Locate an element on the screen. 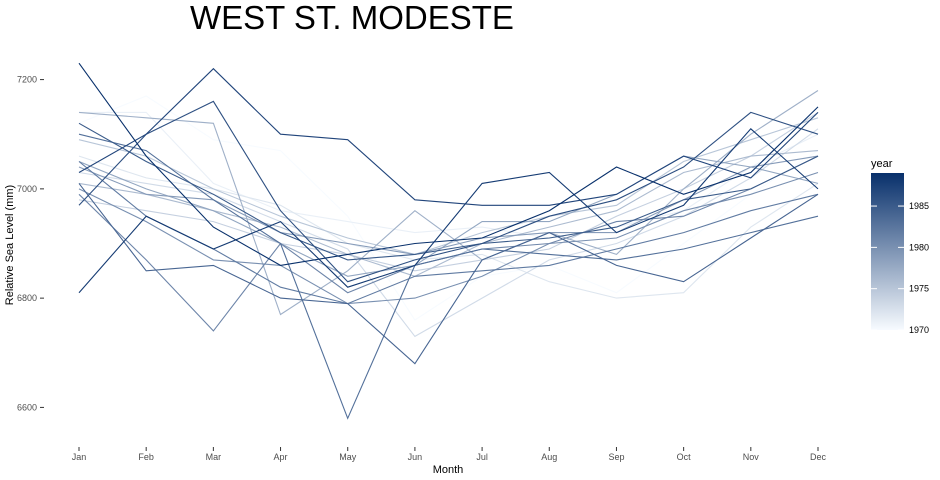 This screenshot has width=940, height=480. y-axis: 6600 6800 7000 7200 is located at coordinates (30, 243).